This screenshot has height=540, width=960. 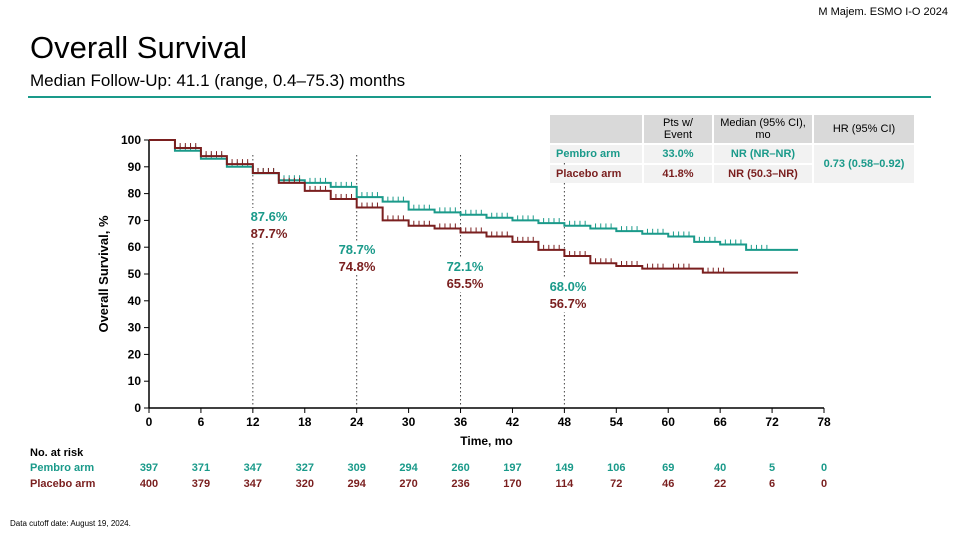 I want to click on at-risk-count: 170, so click(x=512, y=484).